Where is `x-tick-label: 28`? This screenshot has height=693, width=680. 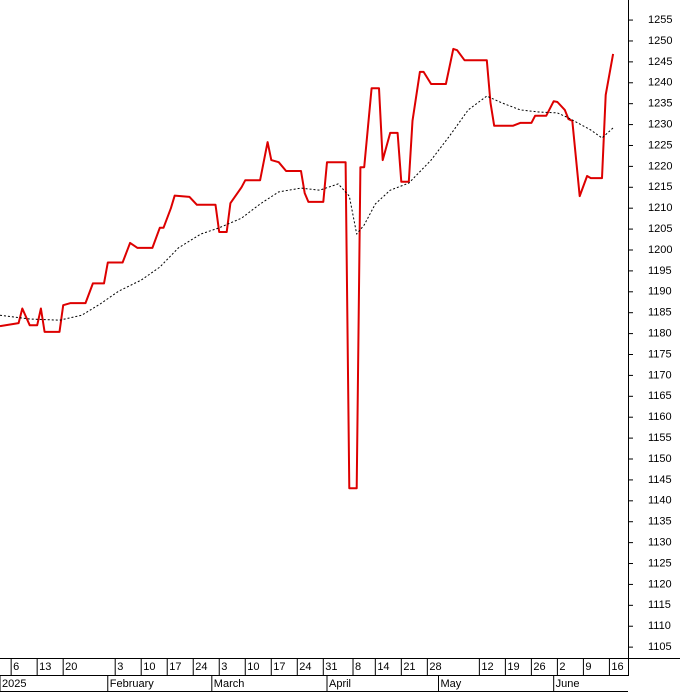 x-tick-label: 28 is located at coordinates (435, 667).